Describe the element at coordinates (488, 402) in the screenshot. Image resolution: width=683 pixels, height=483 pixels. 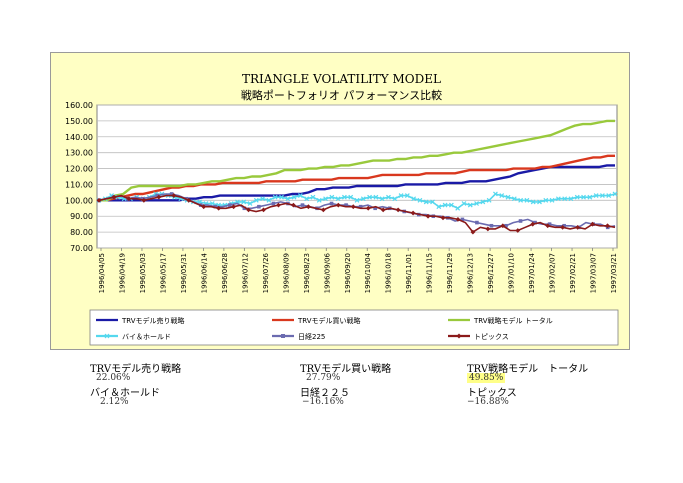
I see `summary-value-topix: −16.88%` at that location.